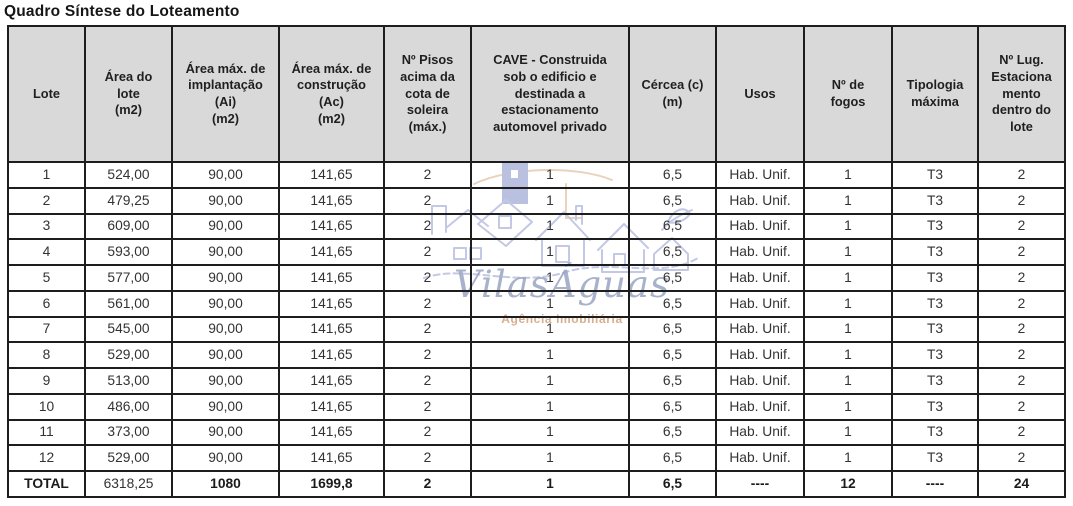 This screenshot has height=506, width=1073. What do you see at coordinates (128, 252) in the screenshot?
I see `cell-area-lote: 593,00` at bounding box center [128, 252].